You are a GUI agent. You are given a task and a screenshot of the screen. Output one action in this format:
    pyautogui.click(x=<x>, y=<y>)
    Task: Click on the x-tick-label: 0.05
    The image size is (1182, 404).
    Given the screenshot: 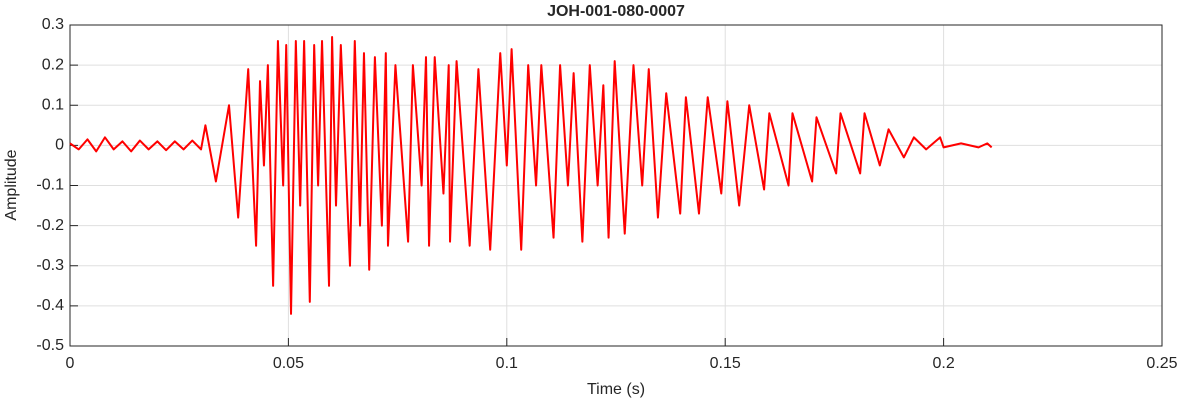 What is the action you would take?
    pyautogui.click(x=288, y=363)
    